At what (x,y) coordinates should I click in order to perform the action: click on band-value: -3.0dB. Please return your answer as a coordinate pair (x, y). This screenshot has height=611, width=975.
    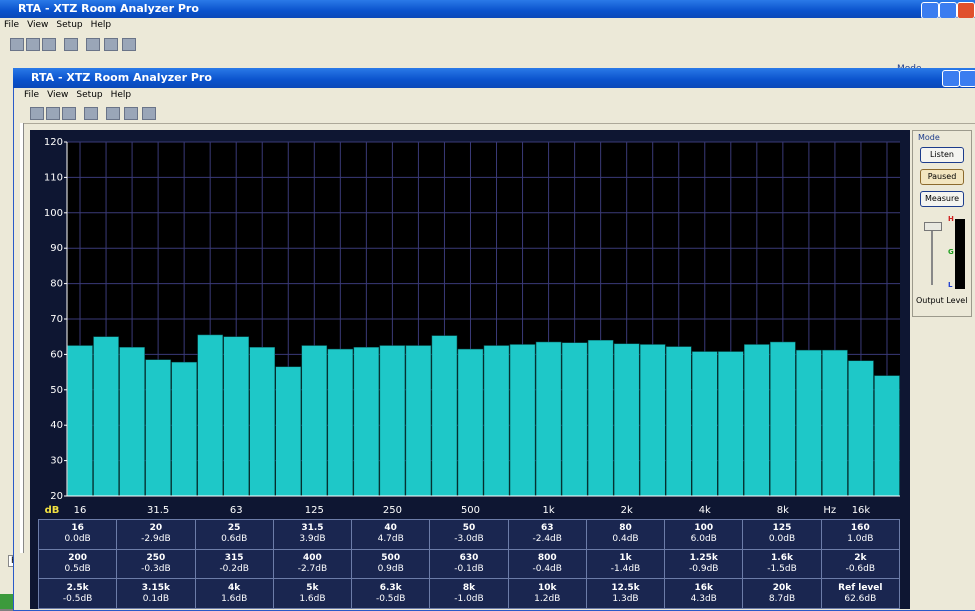
    Looking at the image, I should click on (469, 539).